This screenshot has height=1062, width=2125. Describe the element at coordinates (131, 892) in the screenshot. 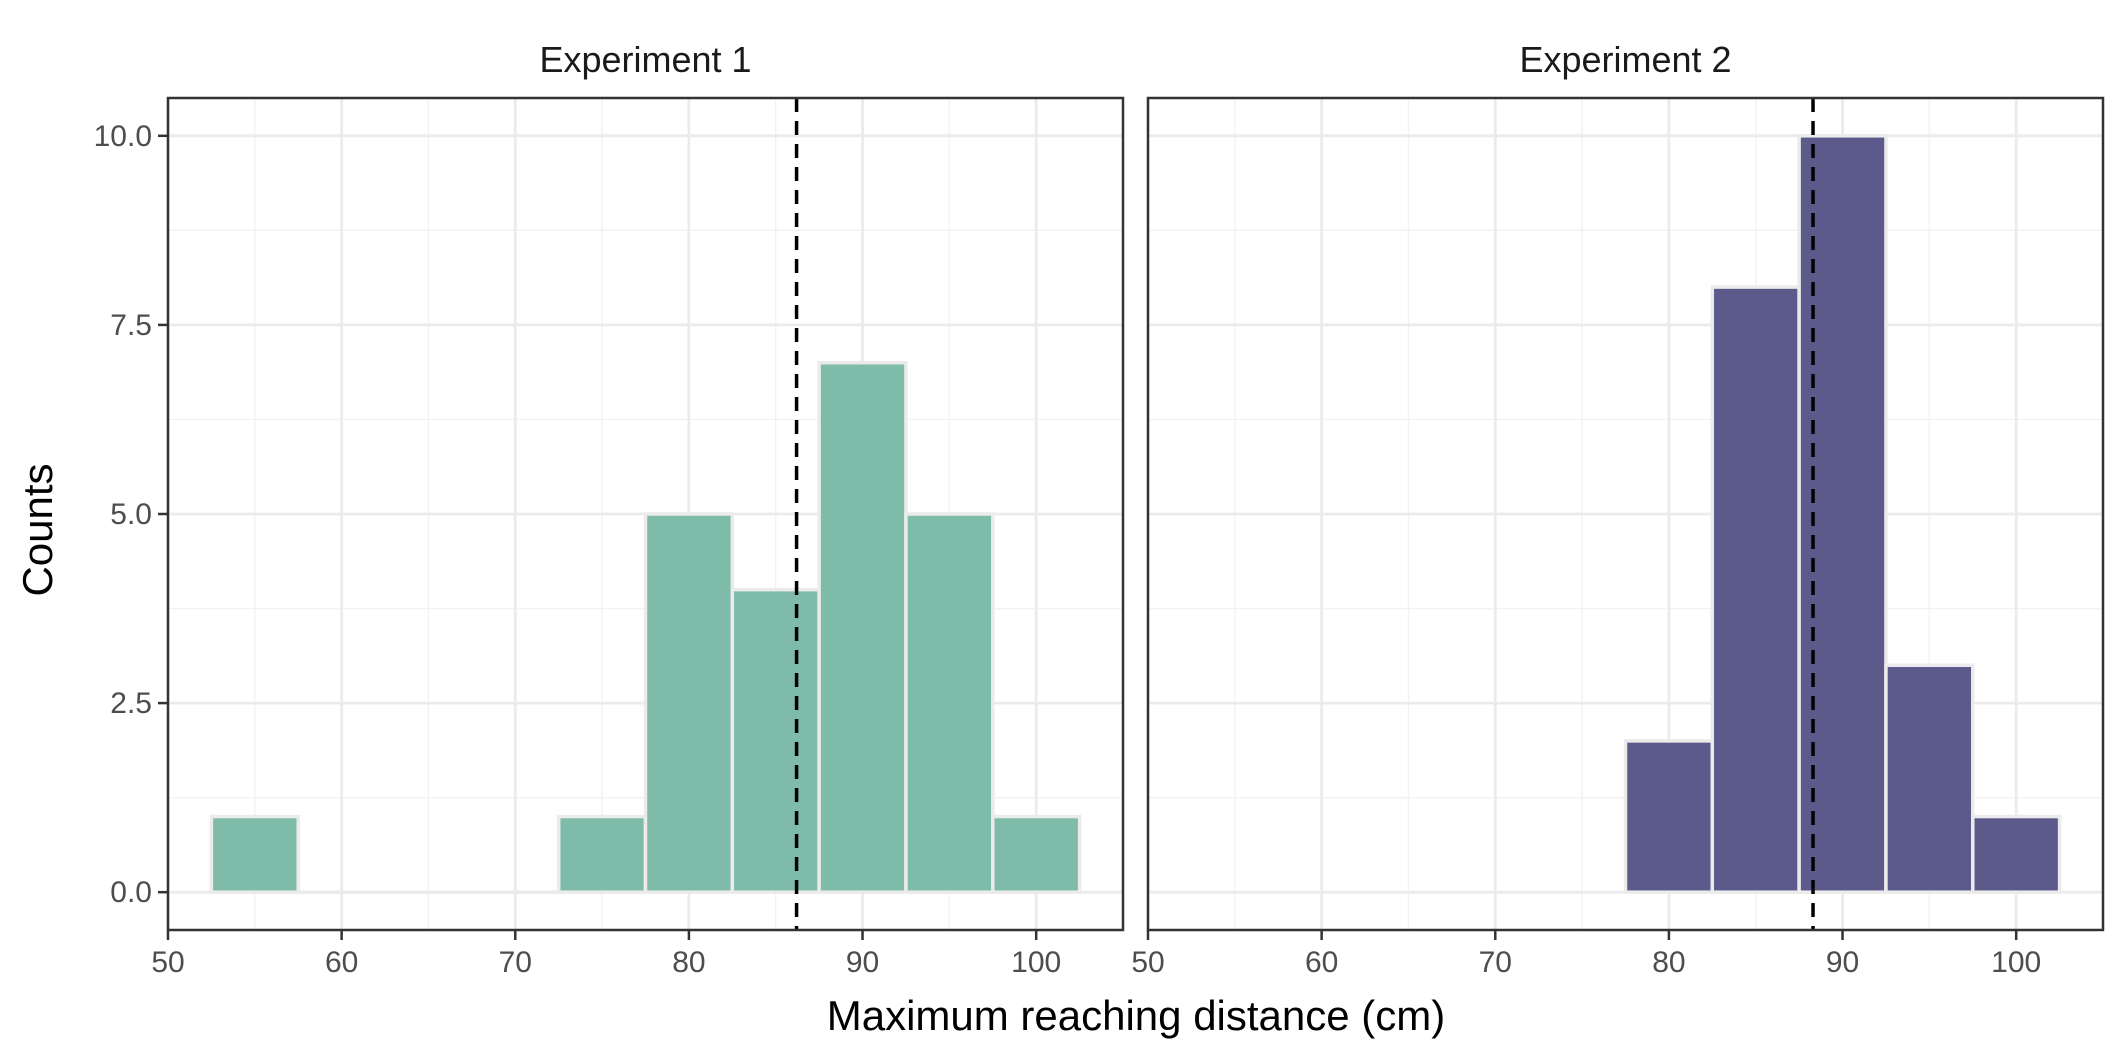

I see `y-tick-label: 0.0` at that location.